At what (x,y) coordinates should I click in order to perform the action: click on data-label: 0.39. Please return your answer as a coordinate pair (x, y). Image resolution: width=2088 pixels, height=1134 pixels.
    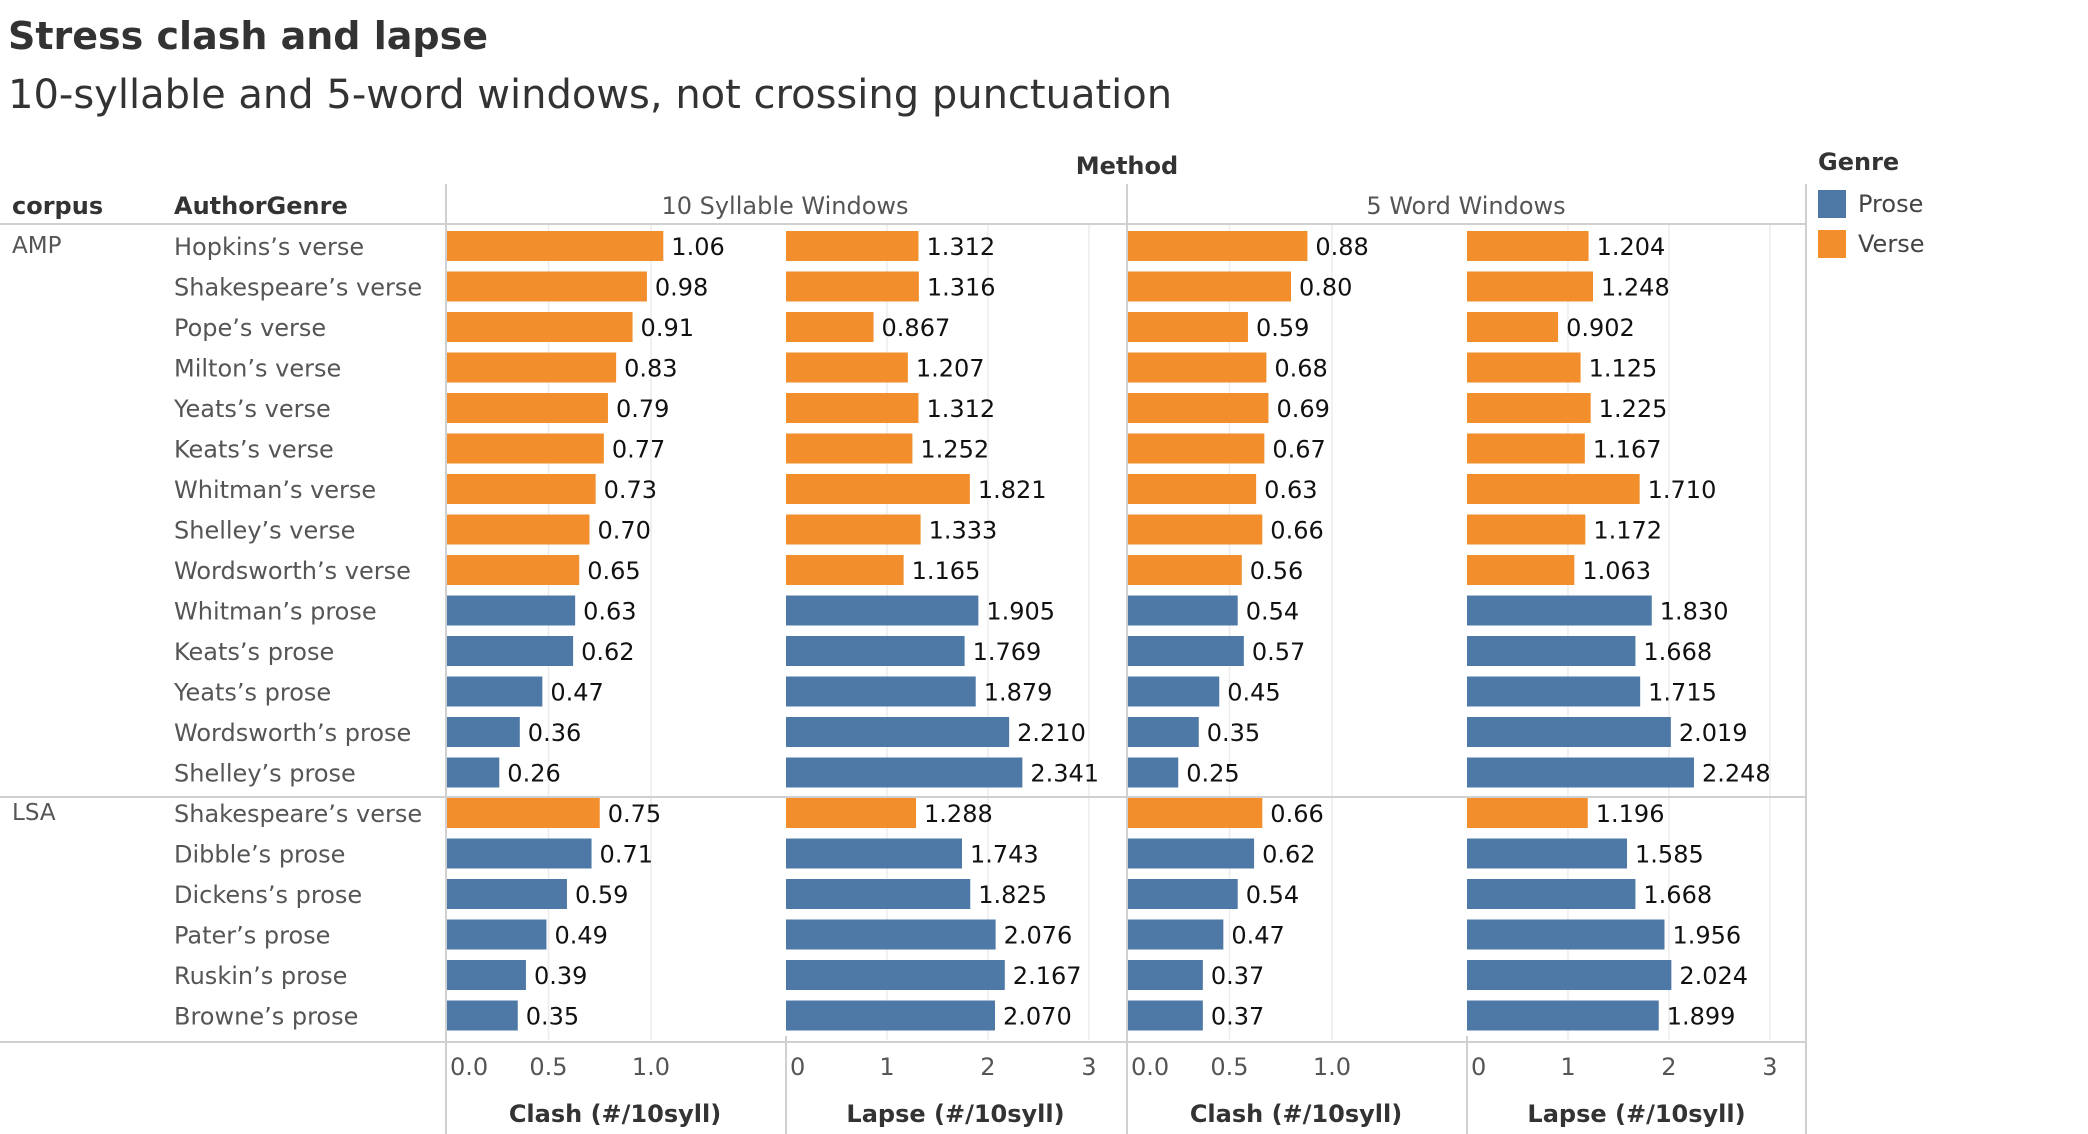
    Looking at the image, I should click on (560, 976).